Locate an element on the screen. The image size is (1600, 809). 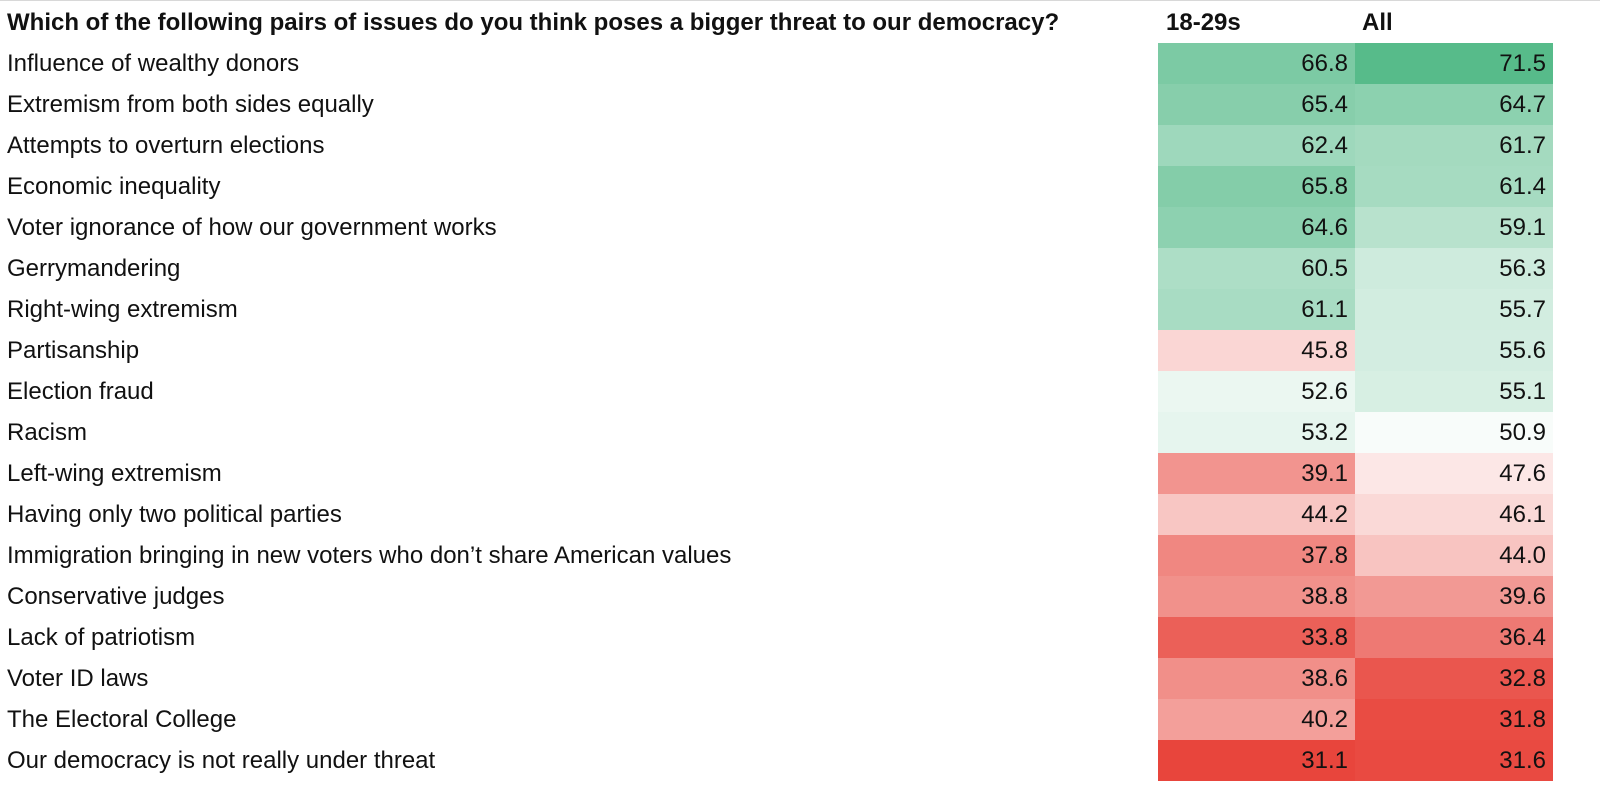
value-cell-18-29s: 60.5 is located at coordinates (1256, 268).